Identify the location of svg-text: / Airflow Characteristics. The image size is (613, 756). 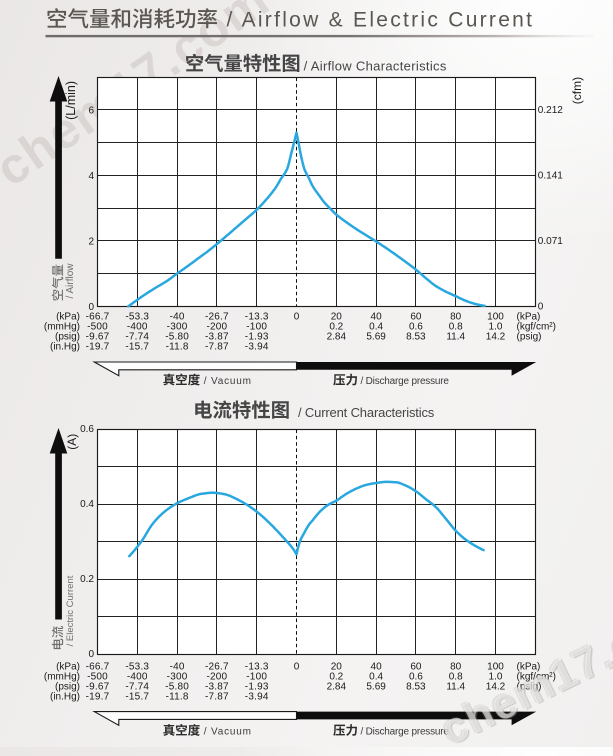
(375, 65).